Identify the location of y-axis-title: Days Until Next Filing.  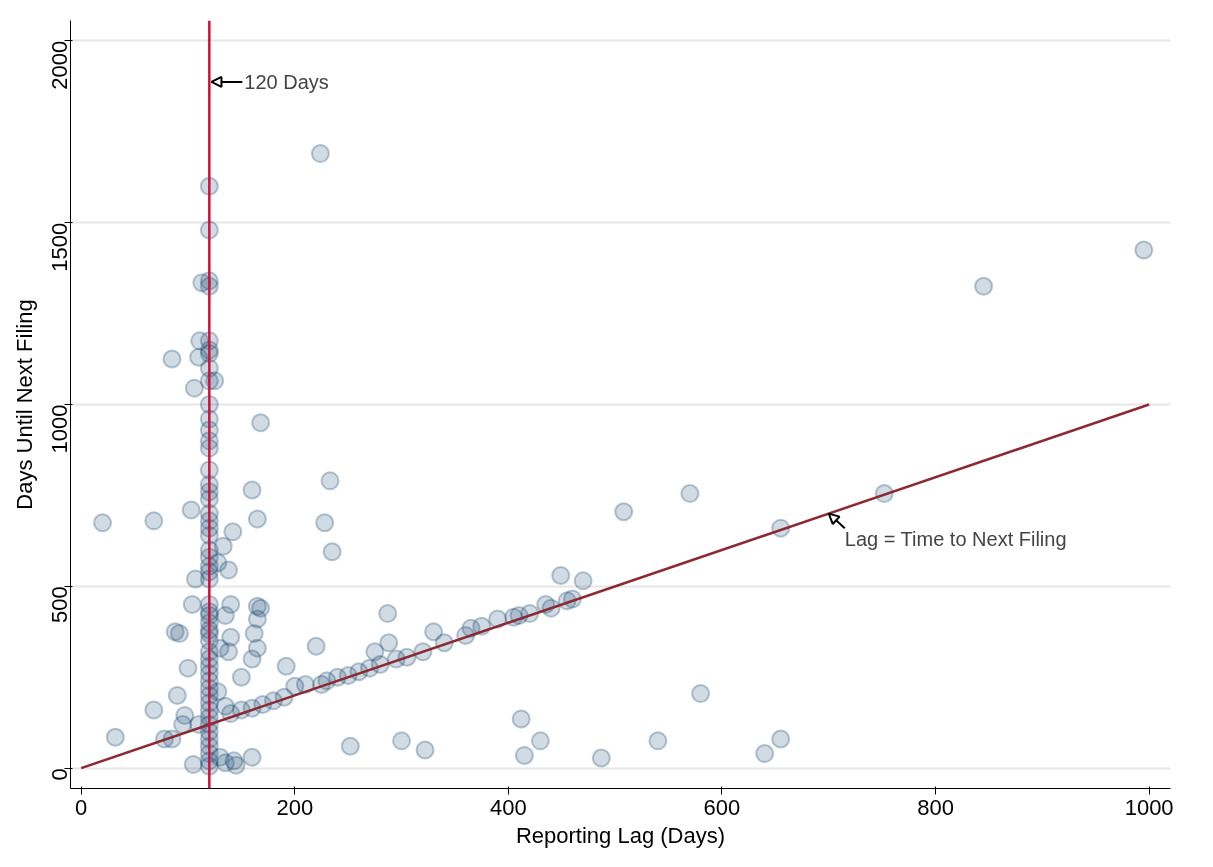
(24, 404).